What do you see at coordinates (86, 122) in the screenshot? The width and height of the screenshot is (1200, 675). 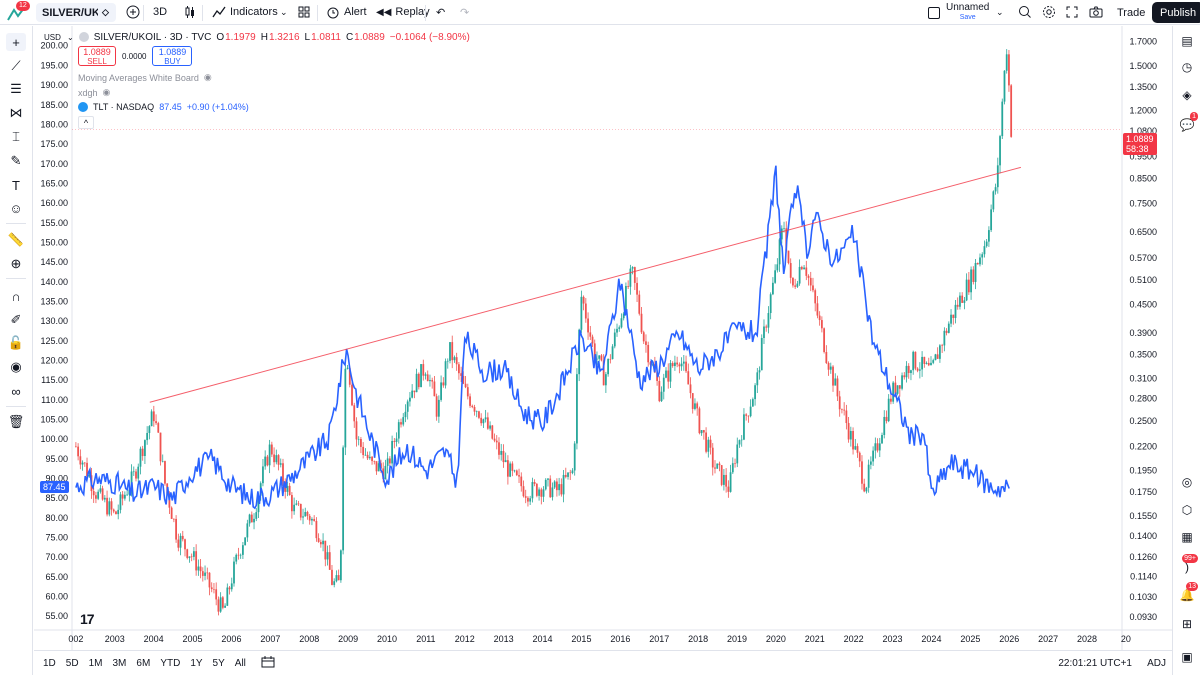 I see `collapse-legend-button: ^` at bounding box center [86, 122].